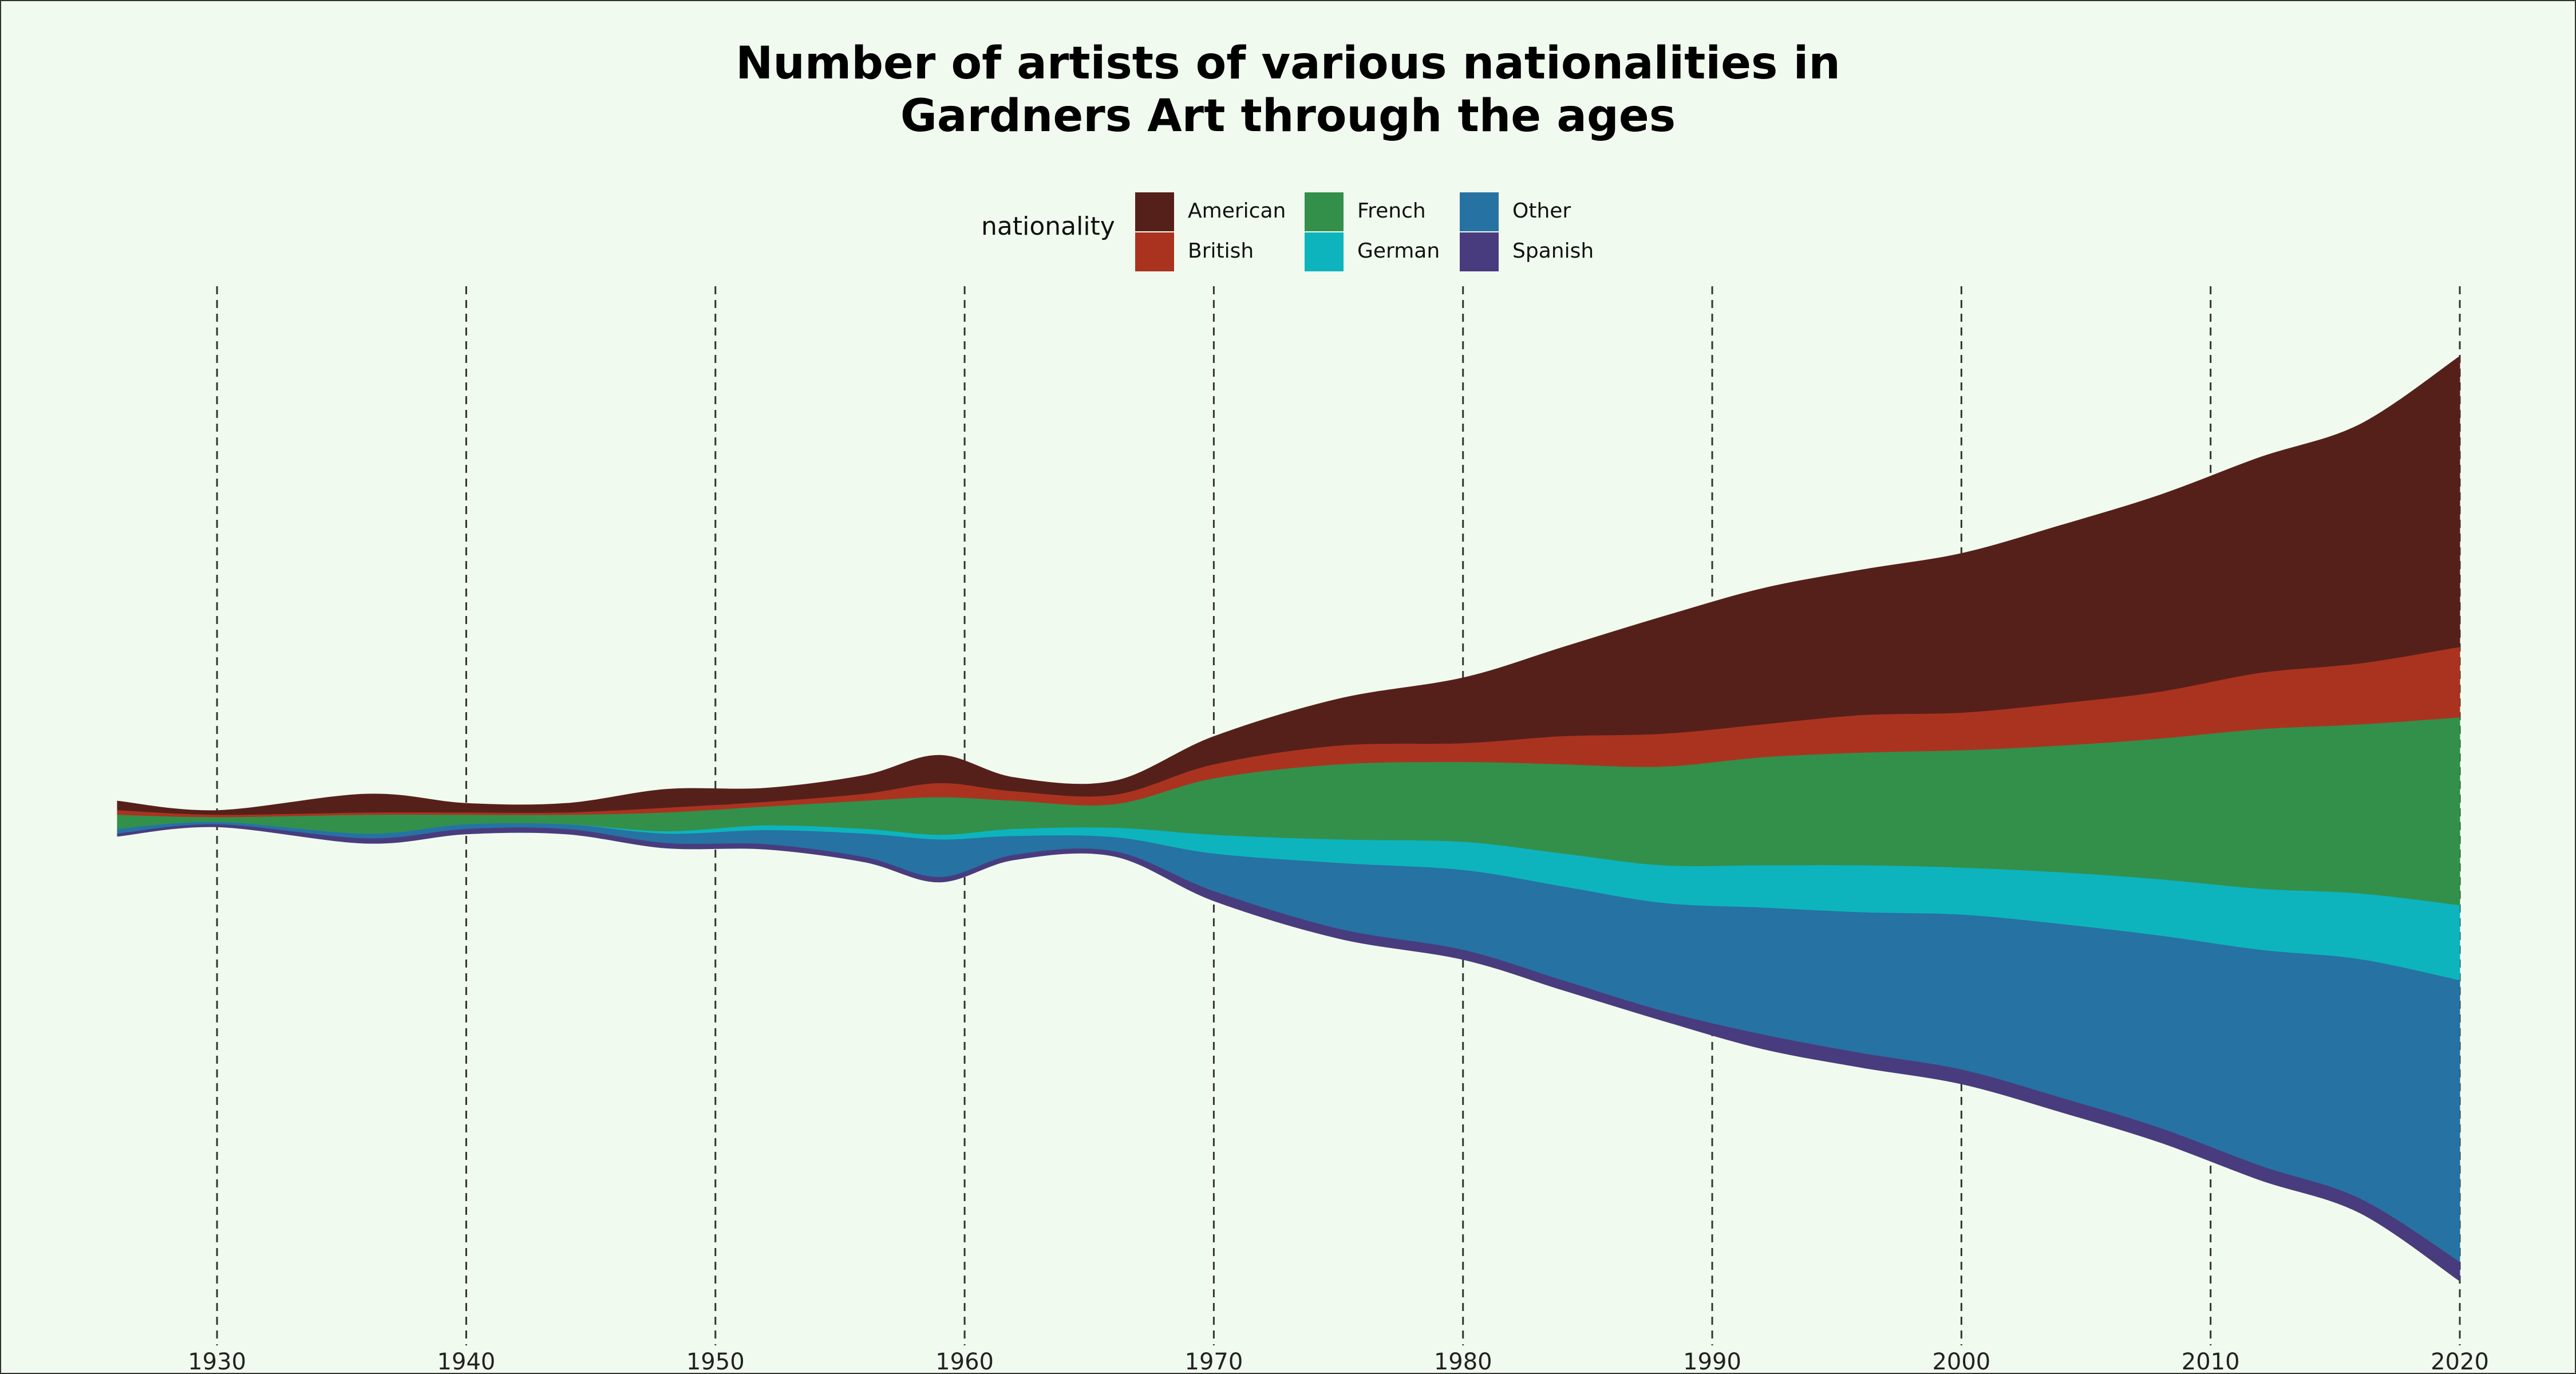 The image size is (2576, 1374). What do you see at coordinates (1154, 212) in the screenshot?
I see `legend-swatch-american` at bounding box center [1154, 212].